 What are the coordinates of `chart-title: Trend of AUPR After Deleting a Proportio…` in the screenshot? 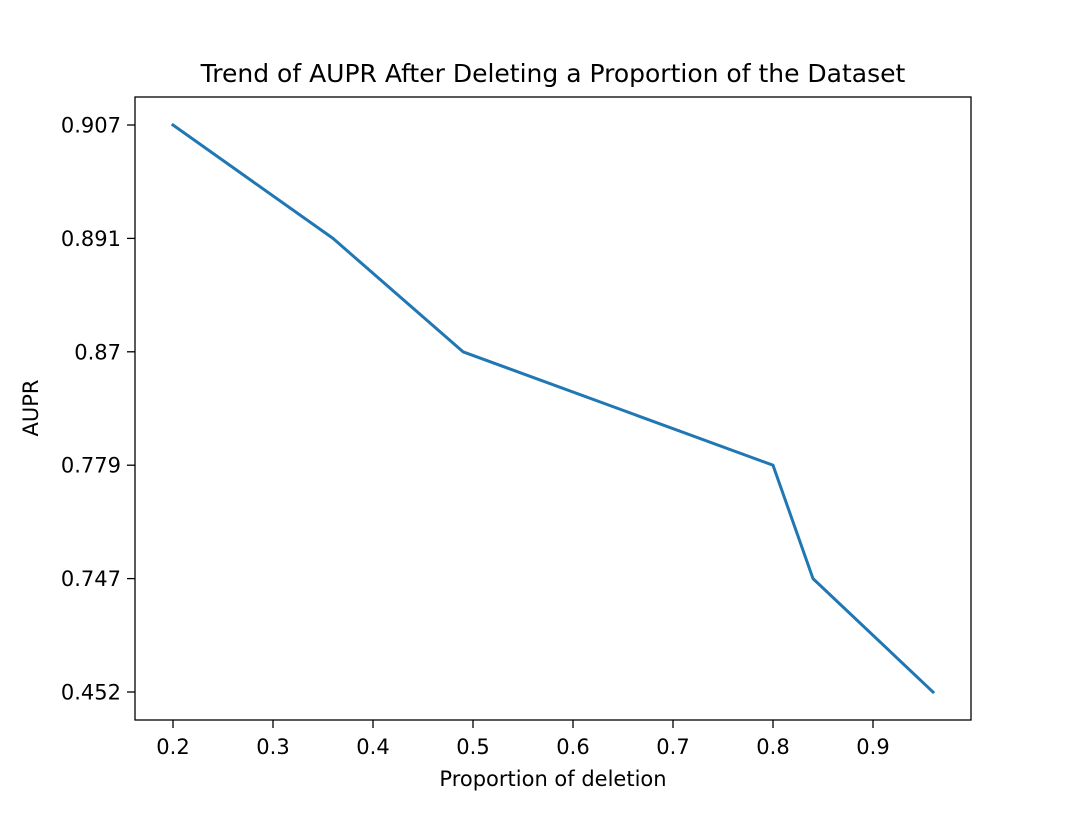 It's located at (553, 73).